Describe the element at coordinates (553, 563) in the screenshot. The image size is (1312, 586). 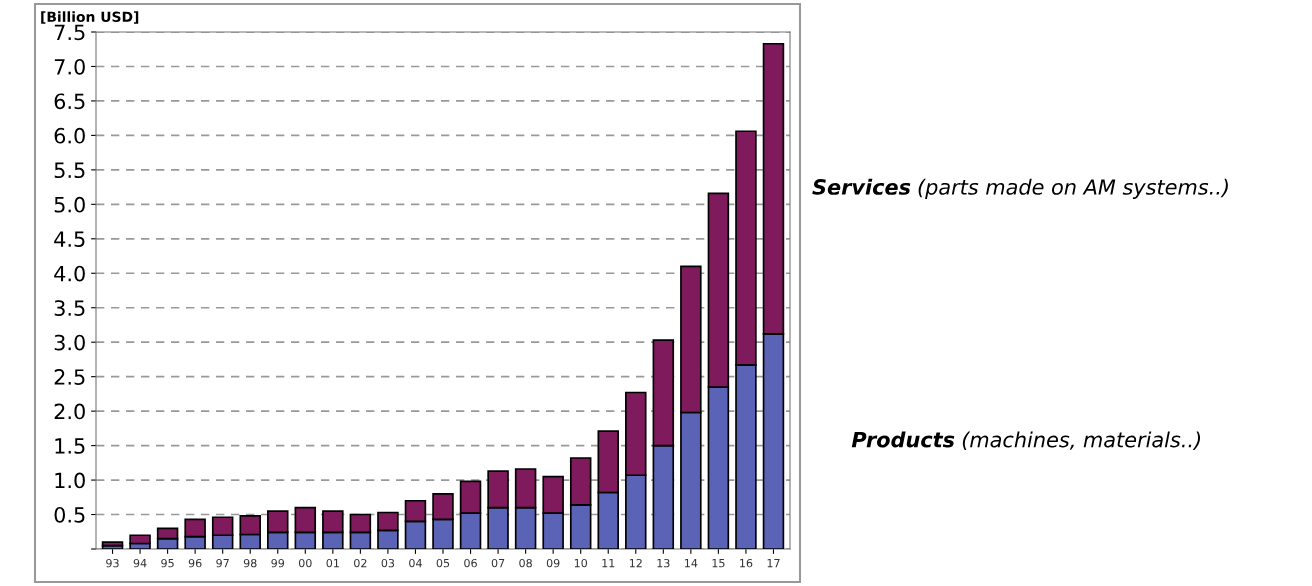
I see `x-tick-label: 09` at that location.